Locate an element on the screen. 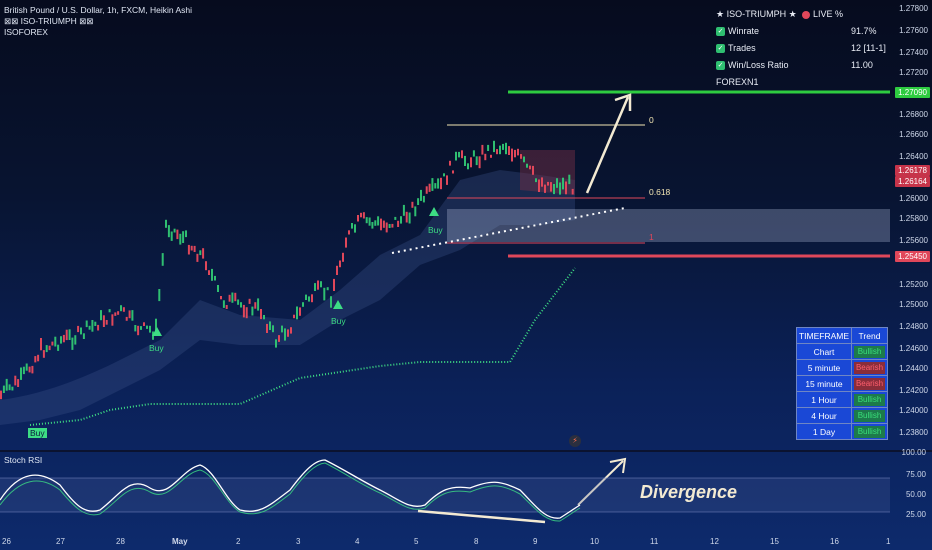 Image resolution: width=932 pixels, height=550 pixels. tf-row-5m: 5 minute Bearish is located at coordinates (842, 367).